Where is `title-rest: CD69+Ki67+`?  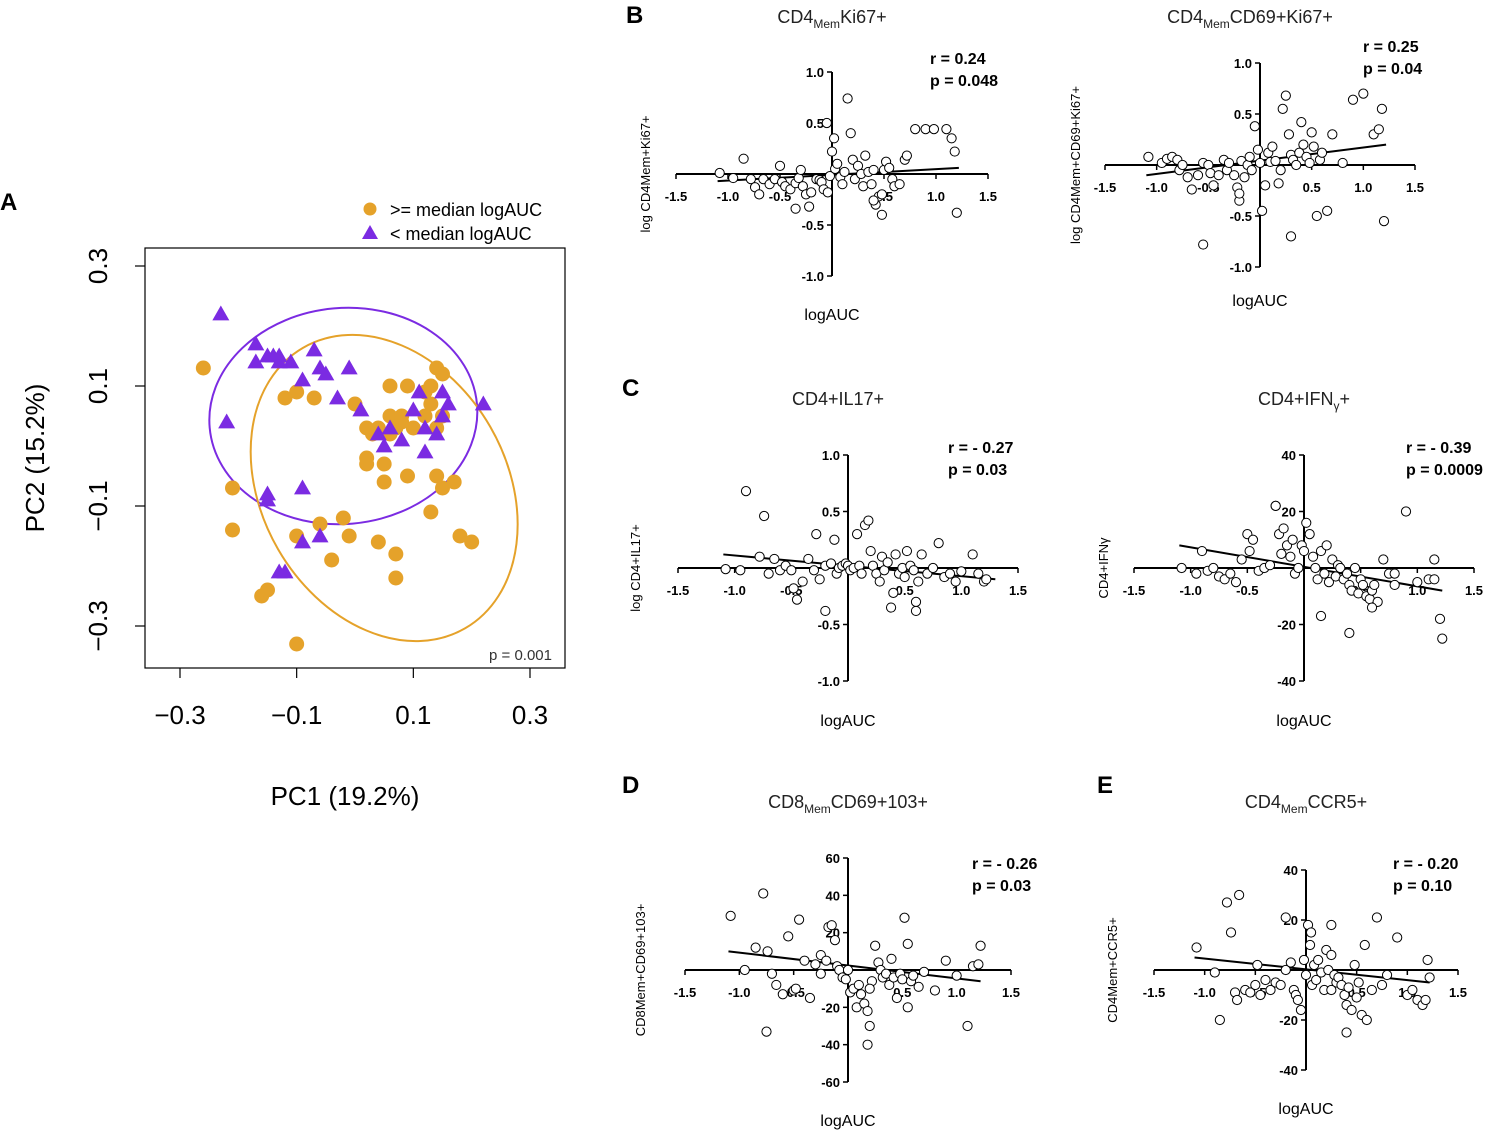 title-rest: CD69+Ki67+ is located at coordinates (1281, 17).